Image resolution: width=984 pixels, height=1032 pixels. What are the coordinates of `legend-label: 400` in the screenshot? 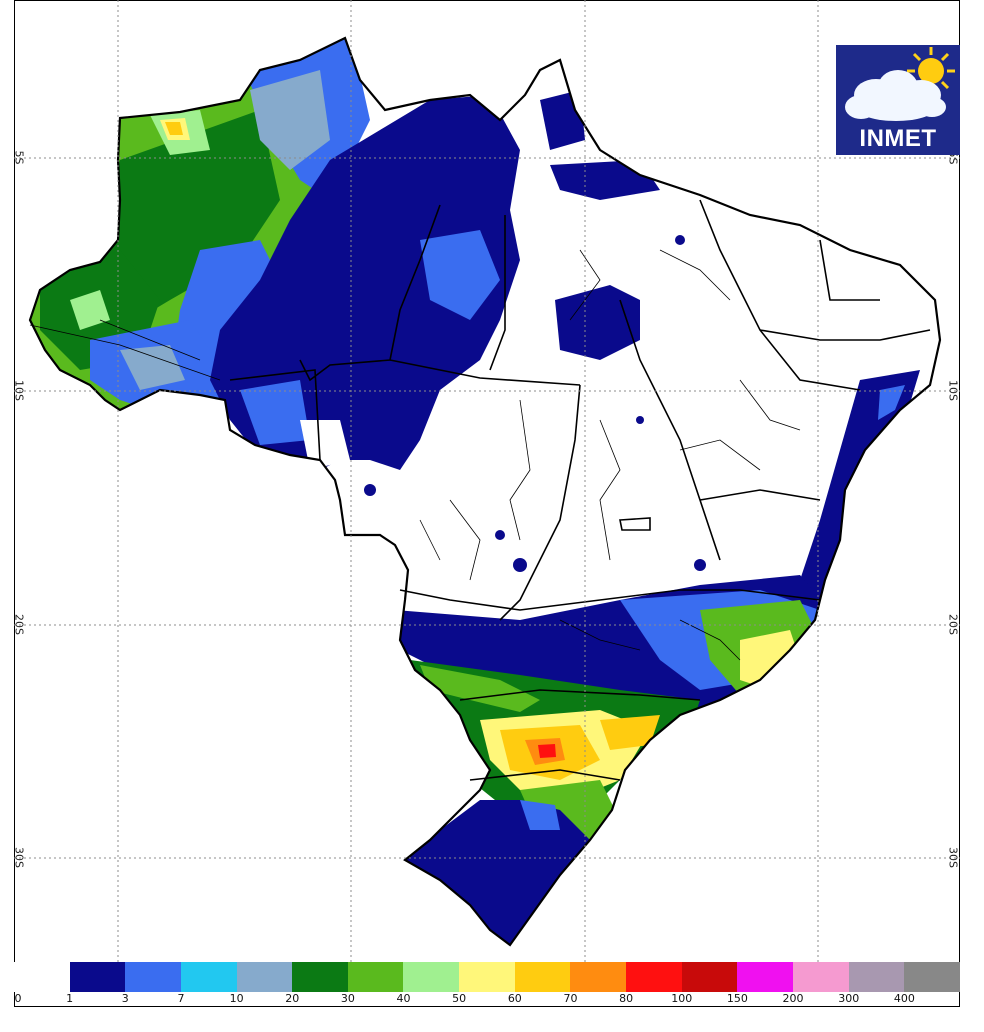 It's located at (904, 998).